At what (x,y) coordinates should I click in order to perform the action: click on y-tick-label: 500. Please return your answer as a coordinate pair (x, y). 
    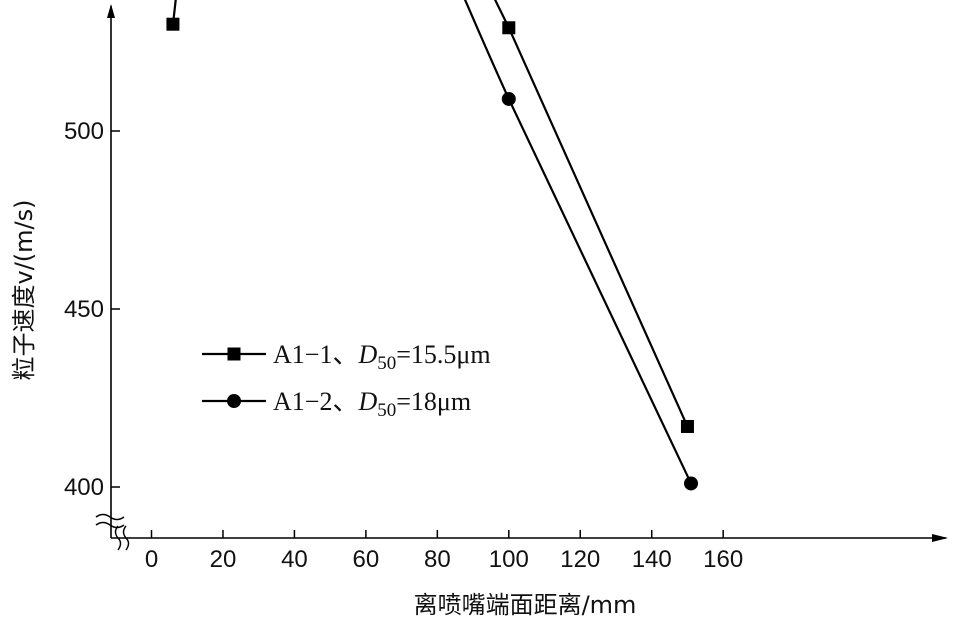
    Looking at the image, I should click on (84, 131).